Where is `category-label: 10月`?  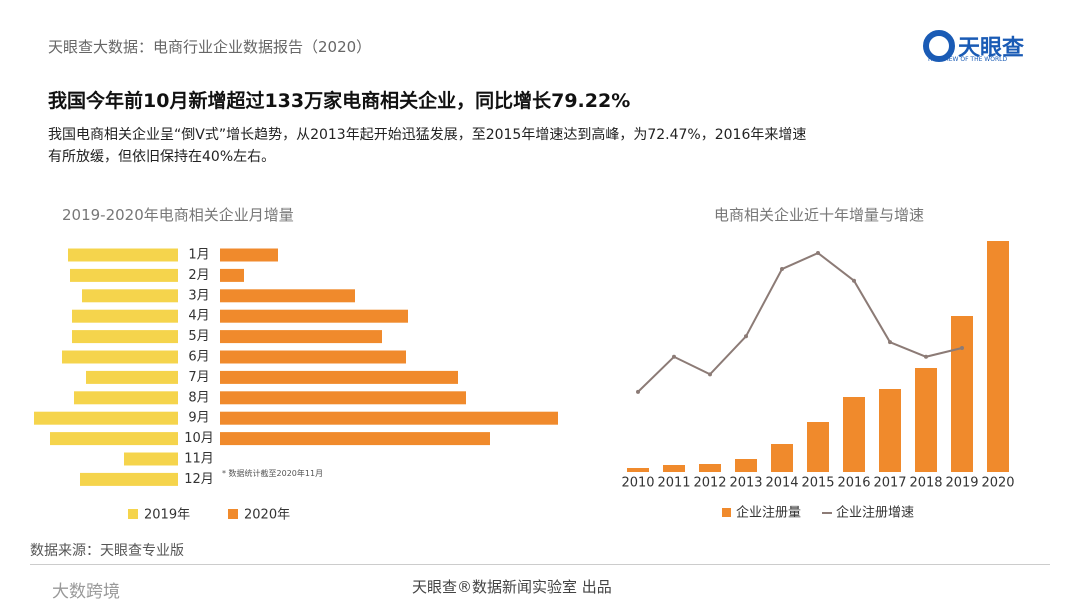
category-label: 10月 is located at coordinates (199, 438).